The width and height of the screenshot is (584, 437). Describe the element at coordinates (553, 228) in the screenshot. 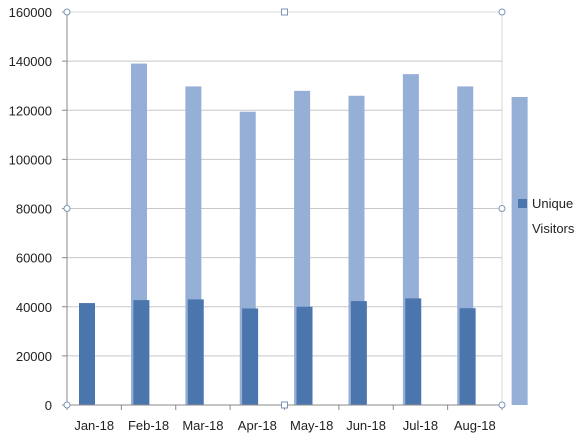

I see `legend-label-visitors: Visitors` at that location.